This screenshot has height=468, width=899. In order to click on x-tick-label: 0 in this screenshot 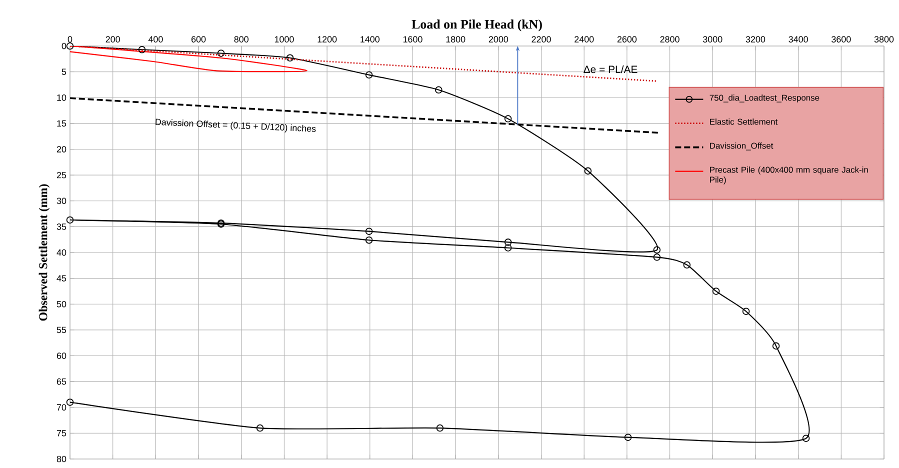, I will do `click(70, 39)`.